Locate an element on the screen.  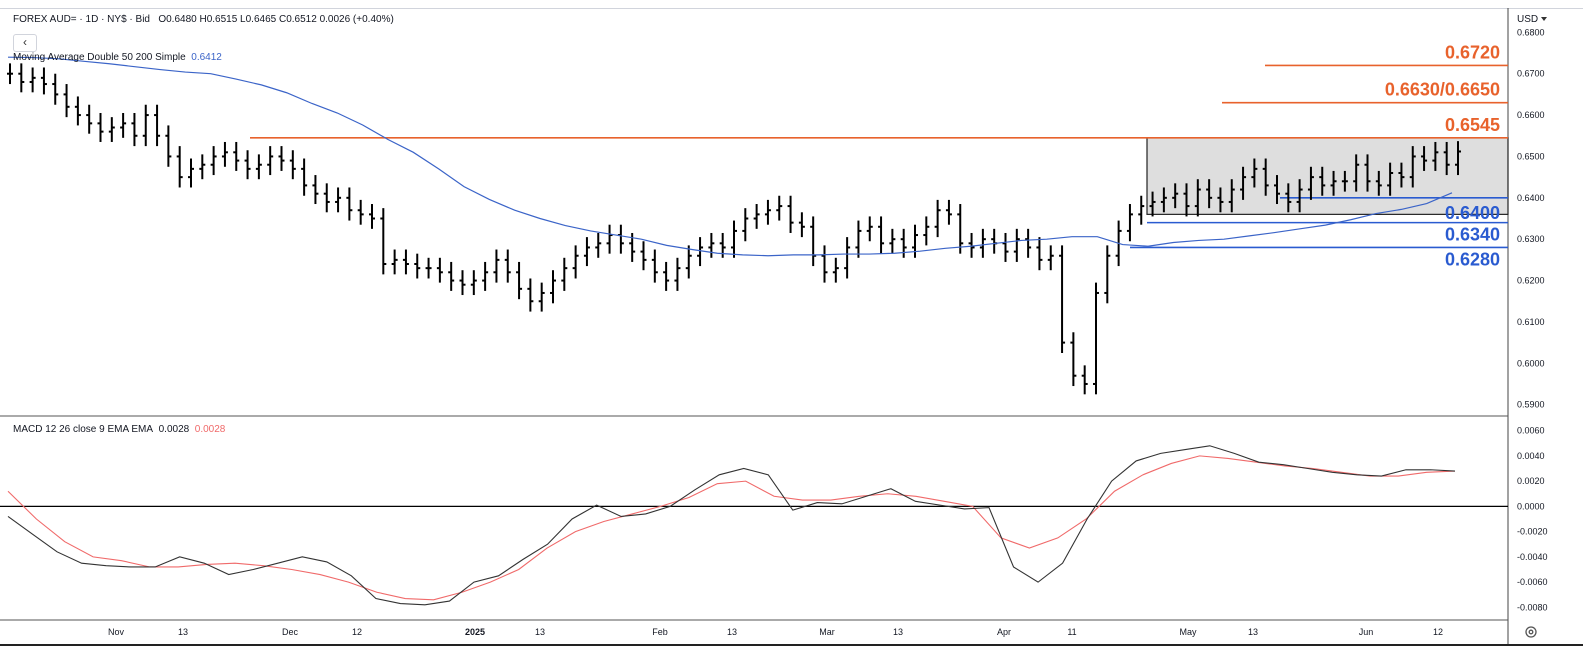
caret-down-icon is located at coordinates (1544, 19).